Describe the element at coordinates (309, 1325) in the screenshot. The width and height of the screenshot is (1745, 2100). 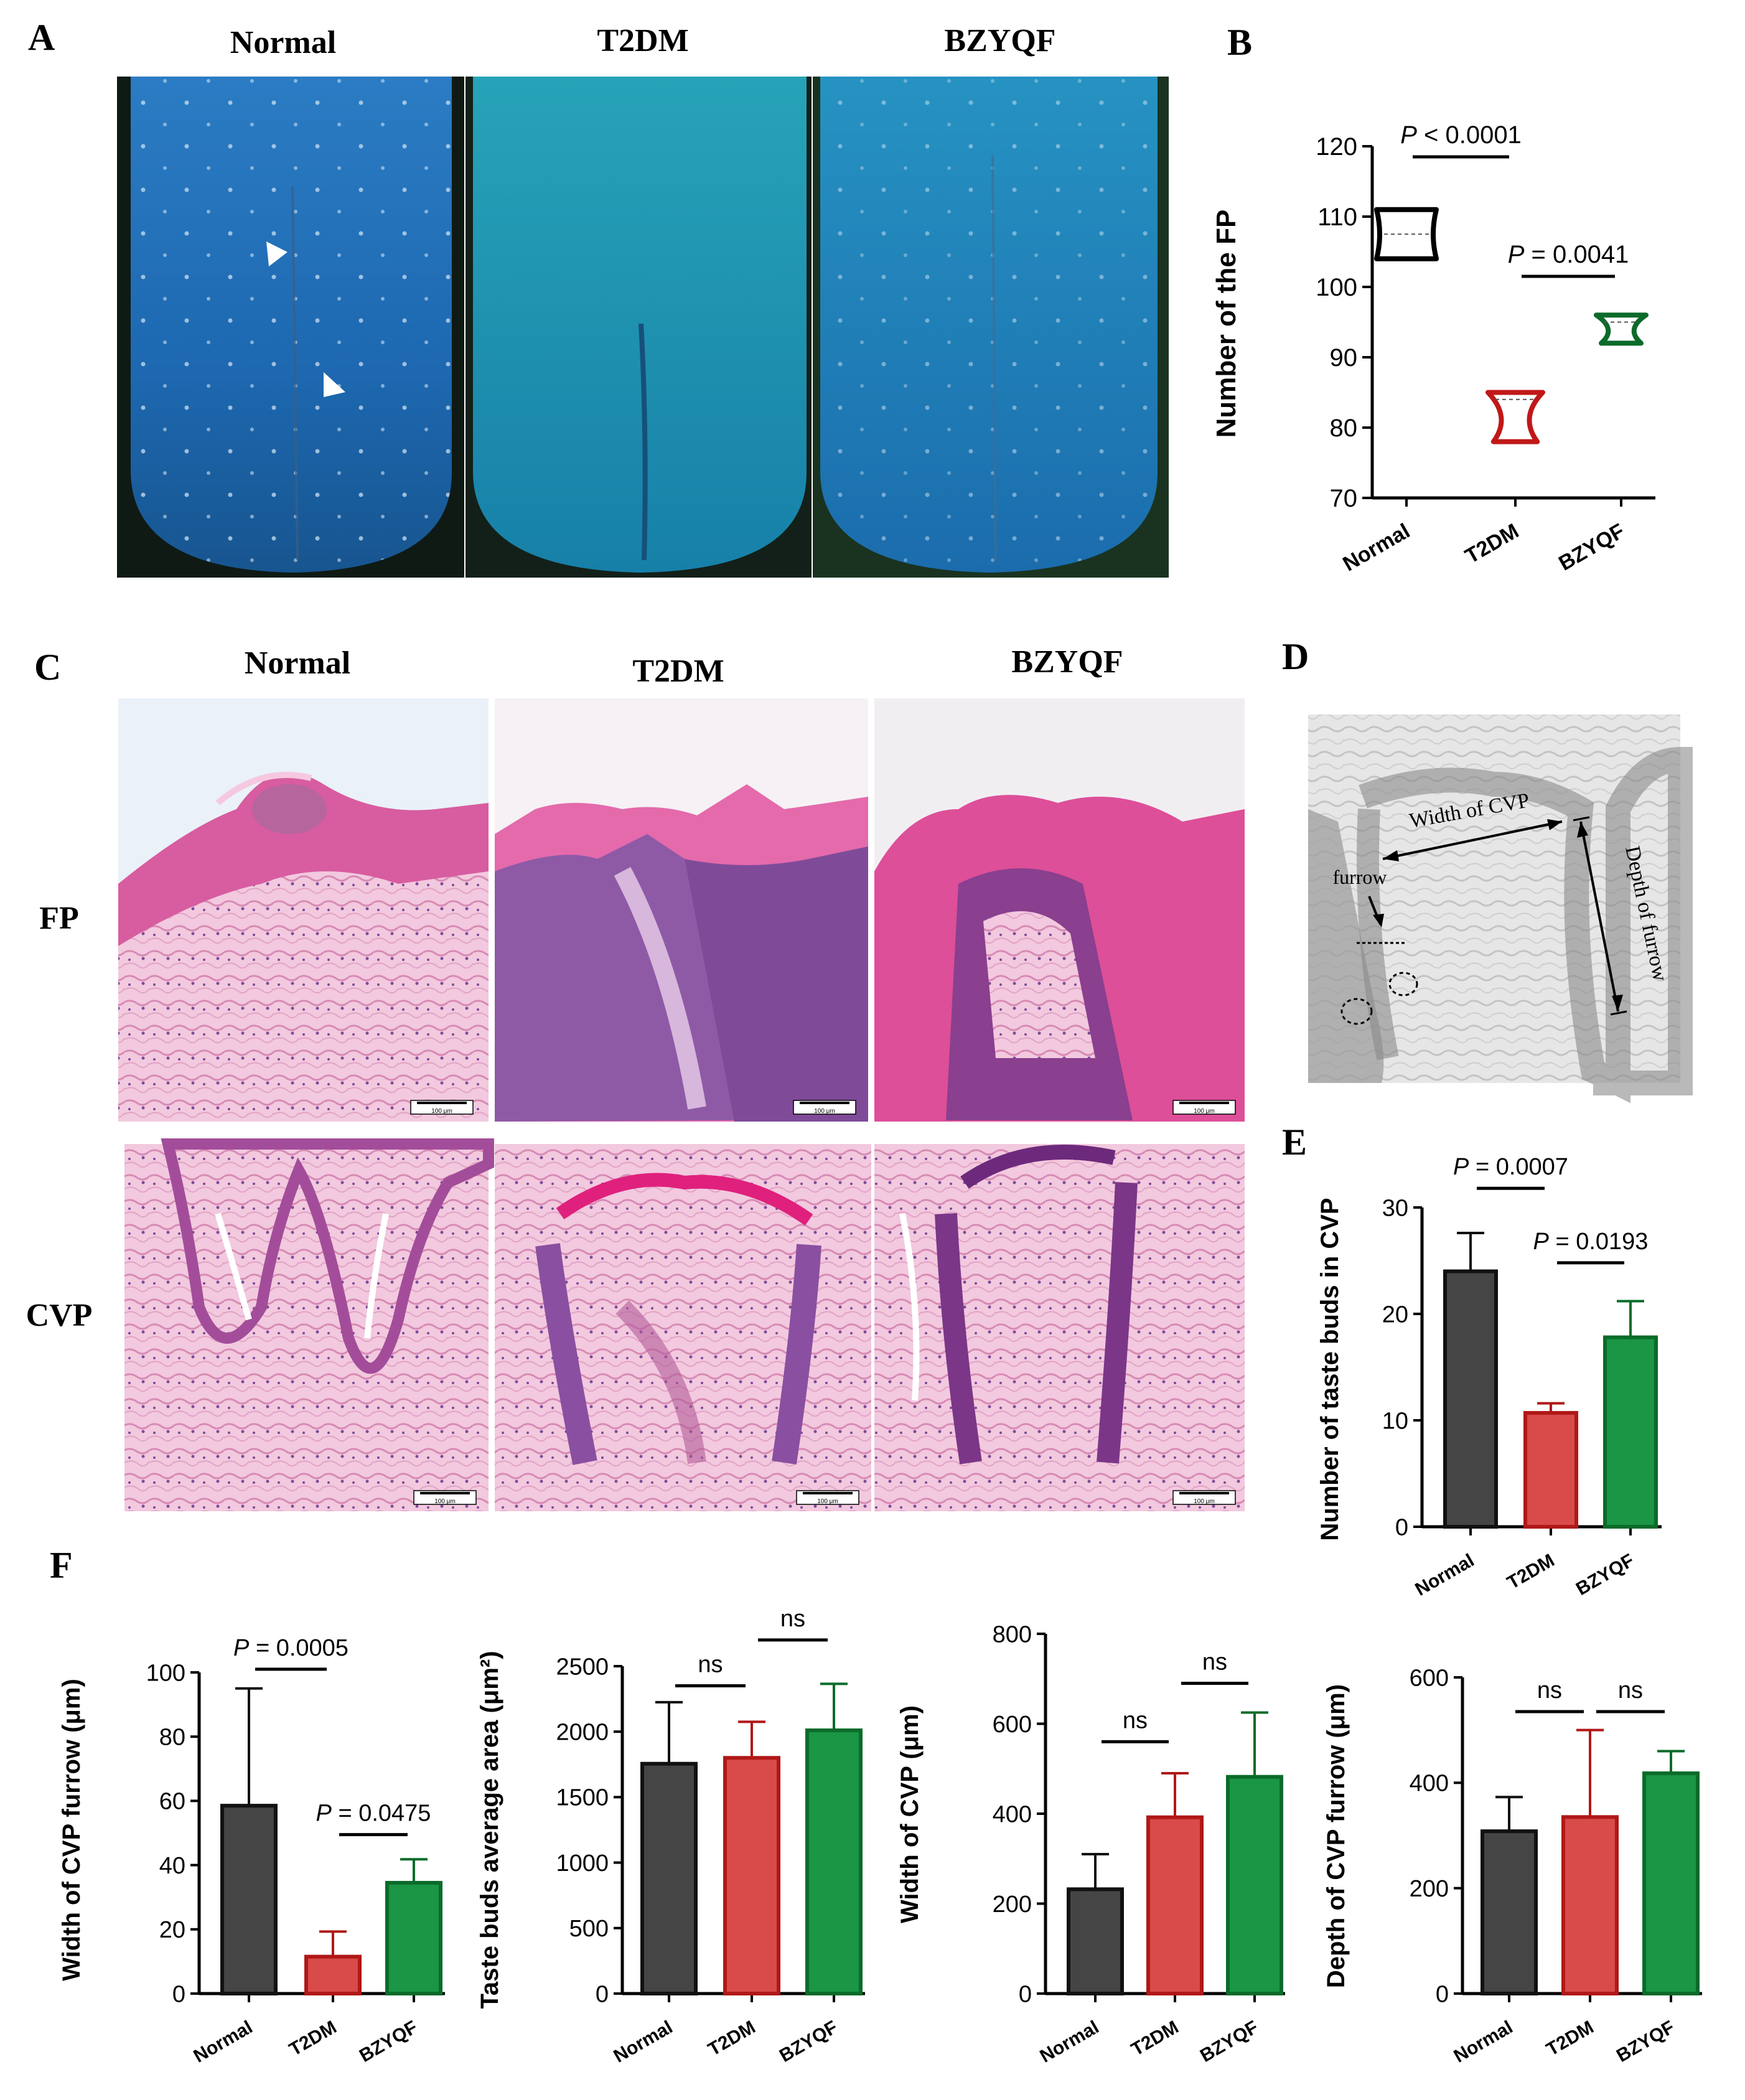
I see `histology-cvp-normal: 100 μm` at that location.